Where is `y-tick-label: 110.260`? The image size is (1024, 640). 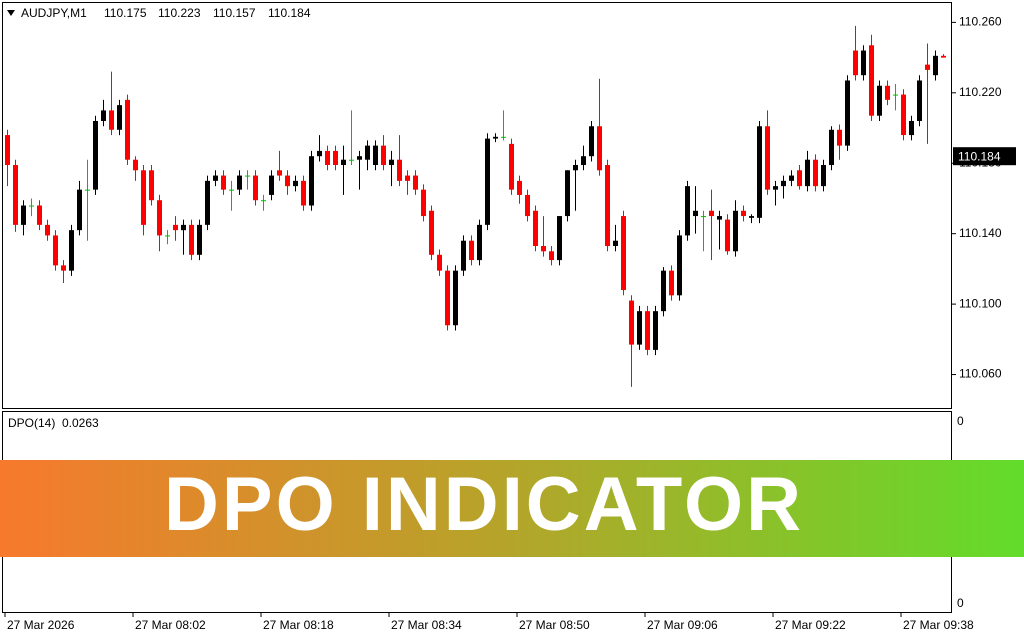
y-tick-label: 110.260 is located at coordinates (980, 22).